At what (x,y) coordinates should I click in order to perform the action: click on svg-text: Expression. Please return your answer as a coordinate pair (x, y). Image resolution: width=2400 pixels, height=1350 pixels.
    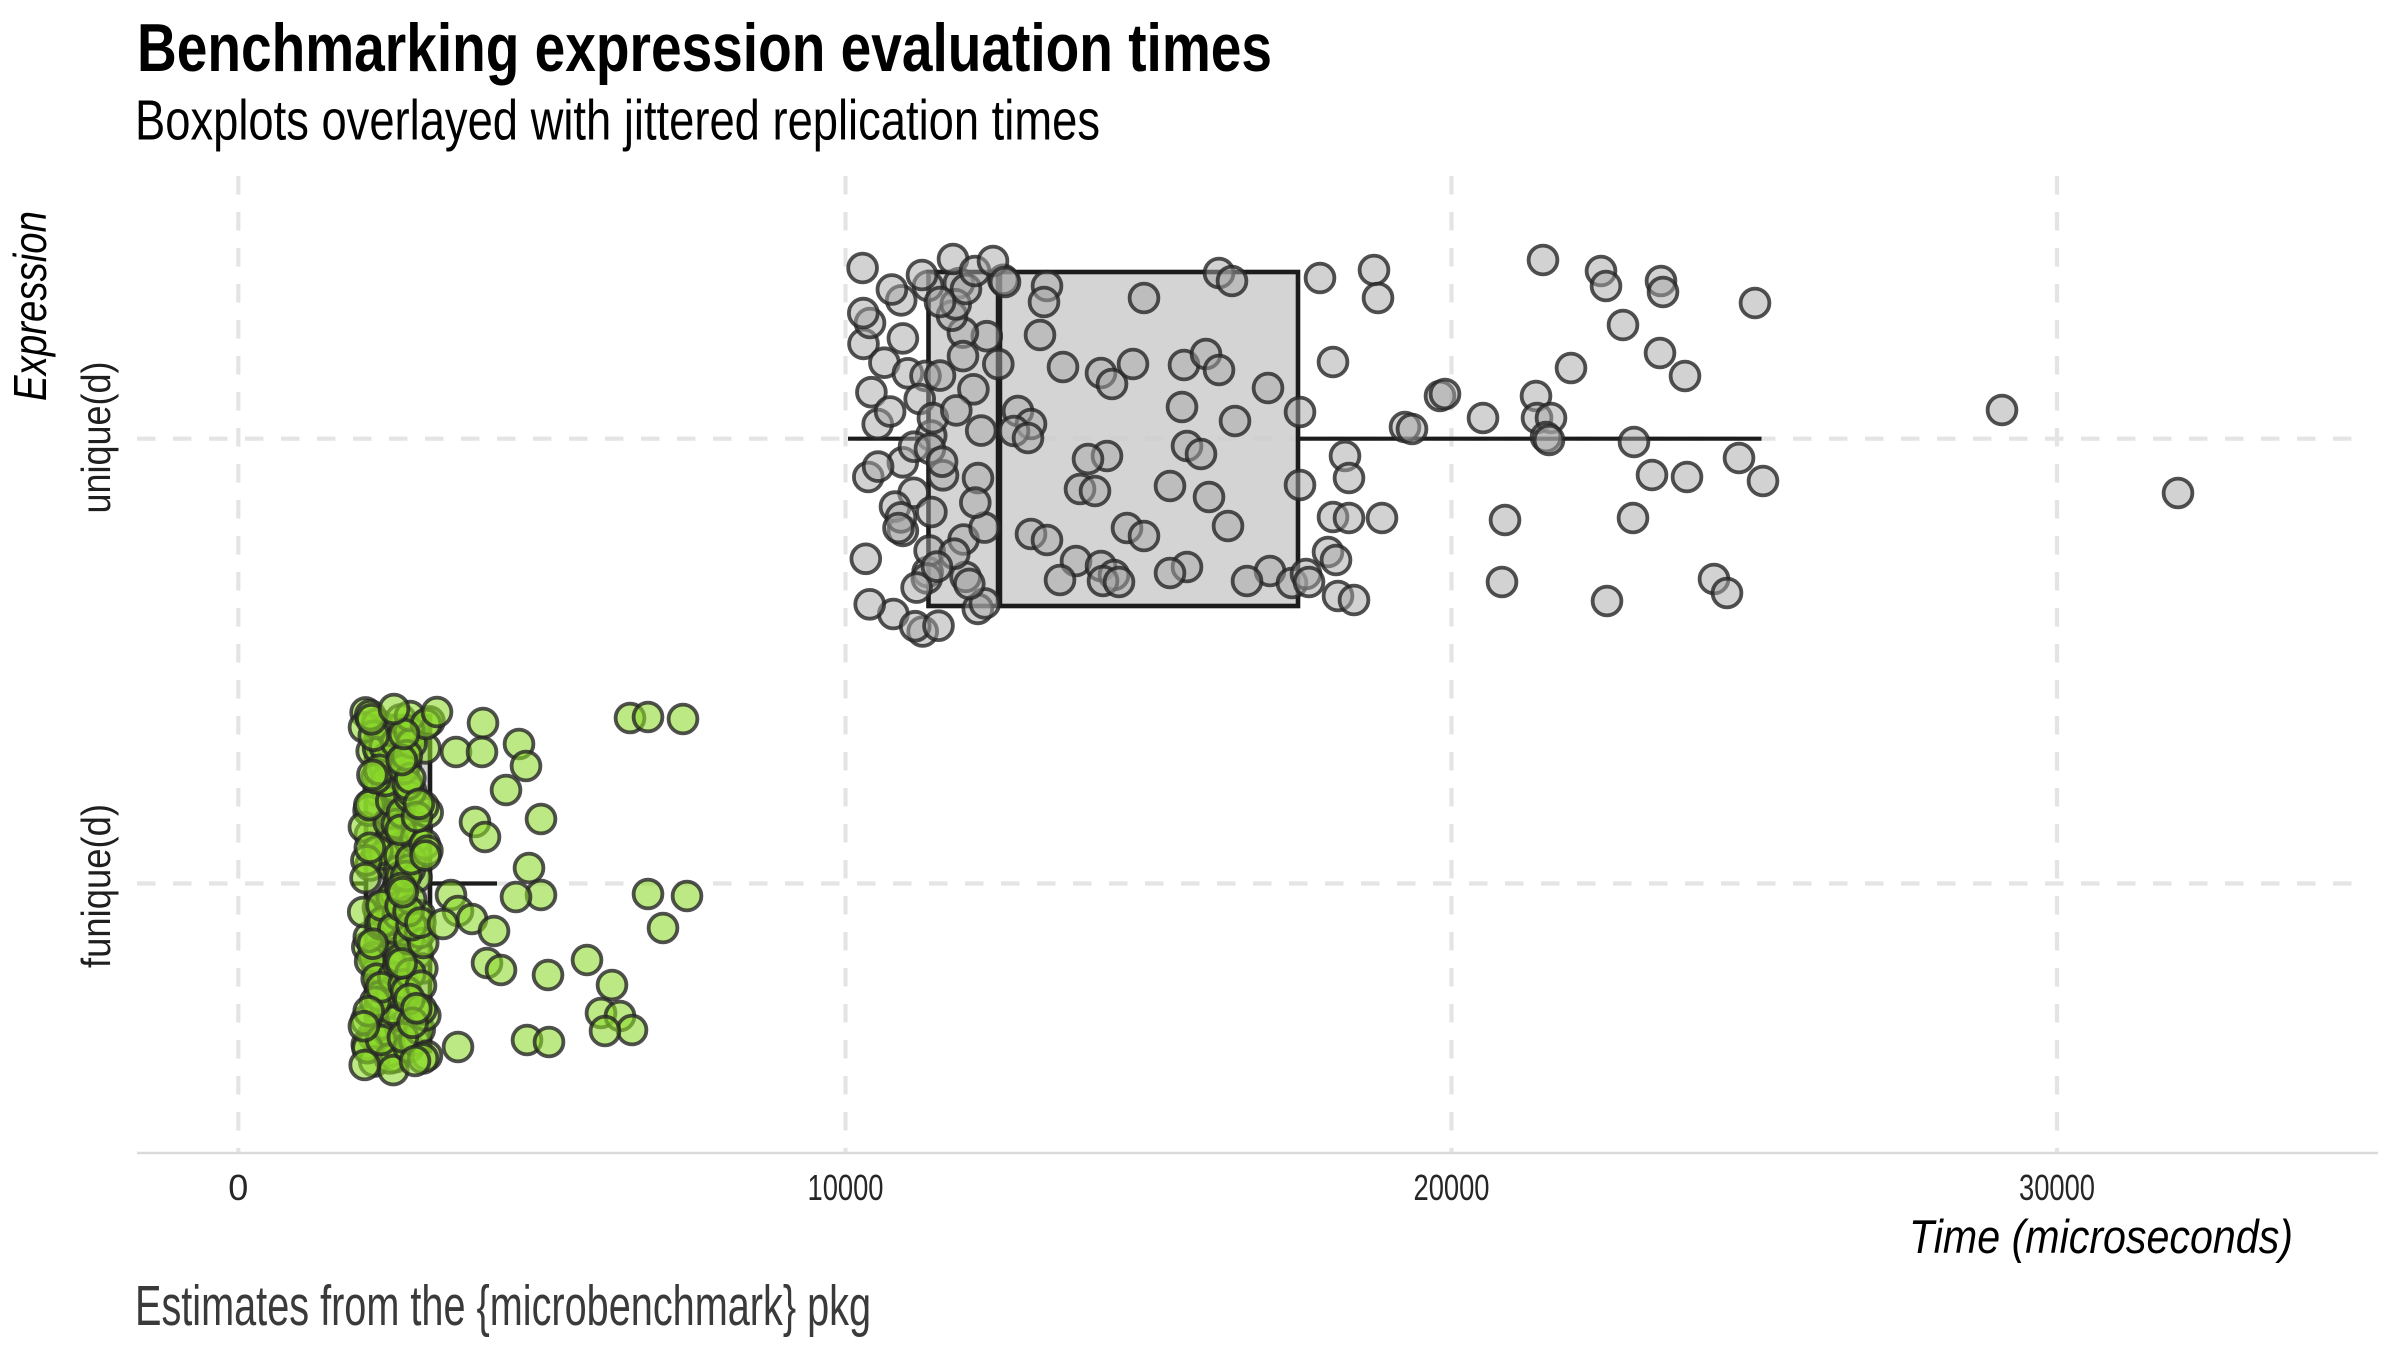
    Looking at the image, I should click on (30, 306).